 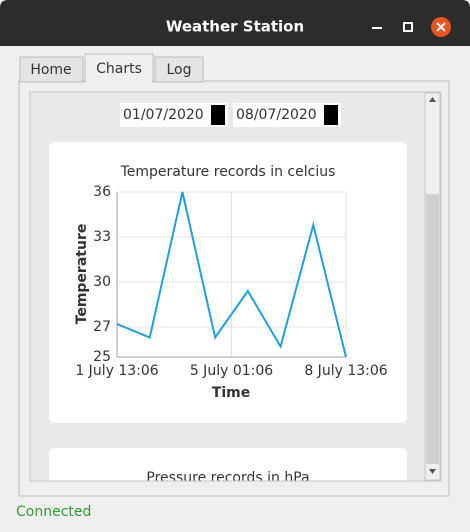 I want to click on scroll-down, so click(x=432, y=471).